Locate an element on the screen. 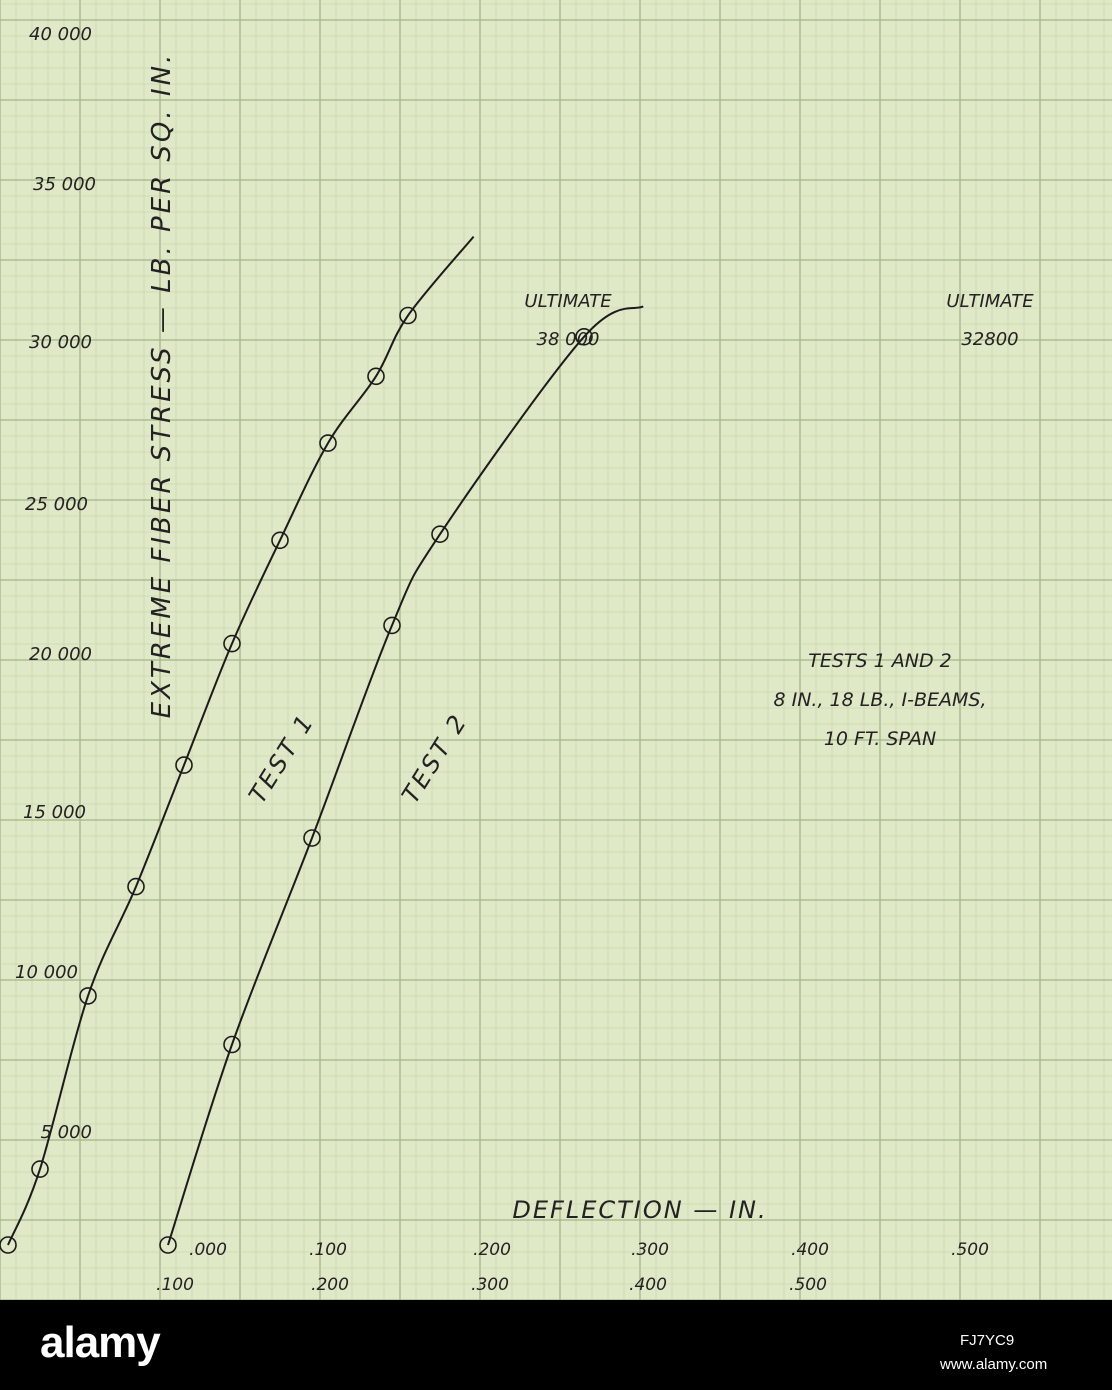 The height and width of the screenshot is (1390, 1112). note-line-3: 10 FT. SPAN is located at coordinates (880, 739).